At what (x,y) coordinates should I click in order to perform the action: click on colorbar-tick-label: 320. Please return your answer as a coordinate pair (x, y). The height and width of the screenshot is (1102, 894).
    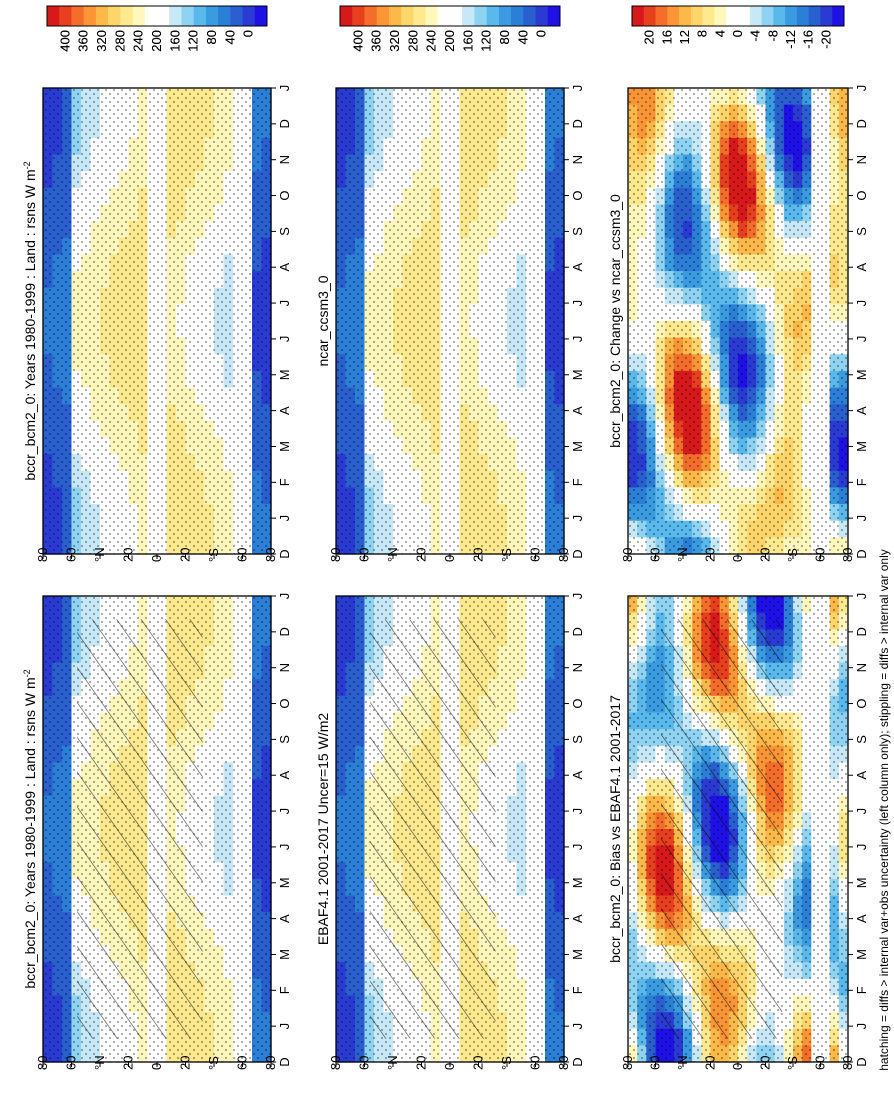
    Looking at the image, I should click on (101, 41).